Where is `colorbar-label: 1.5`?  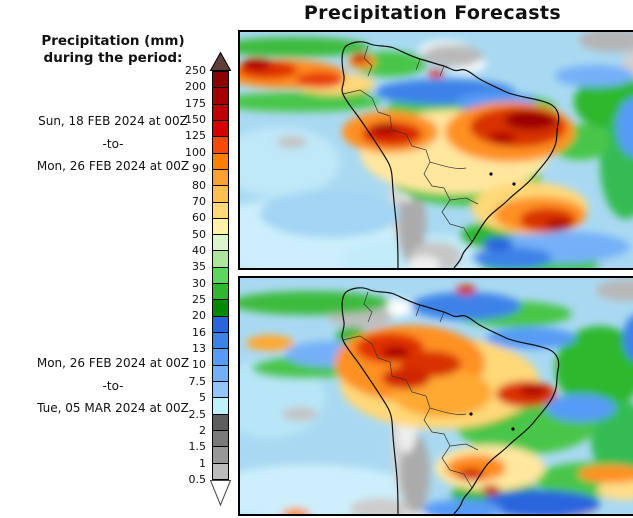
colorbar-label: 1.5 is located at coordinates (197, 447).